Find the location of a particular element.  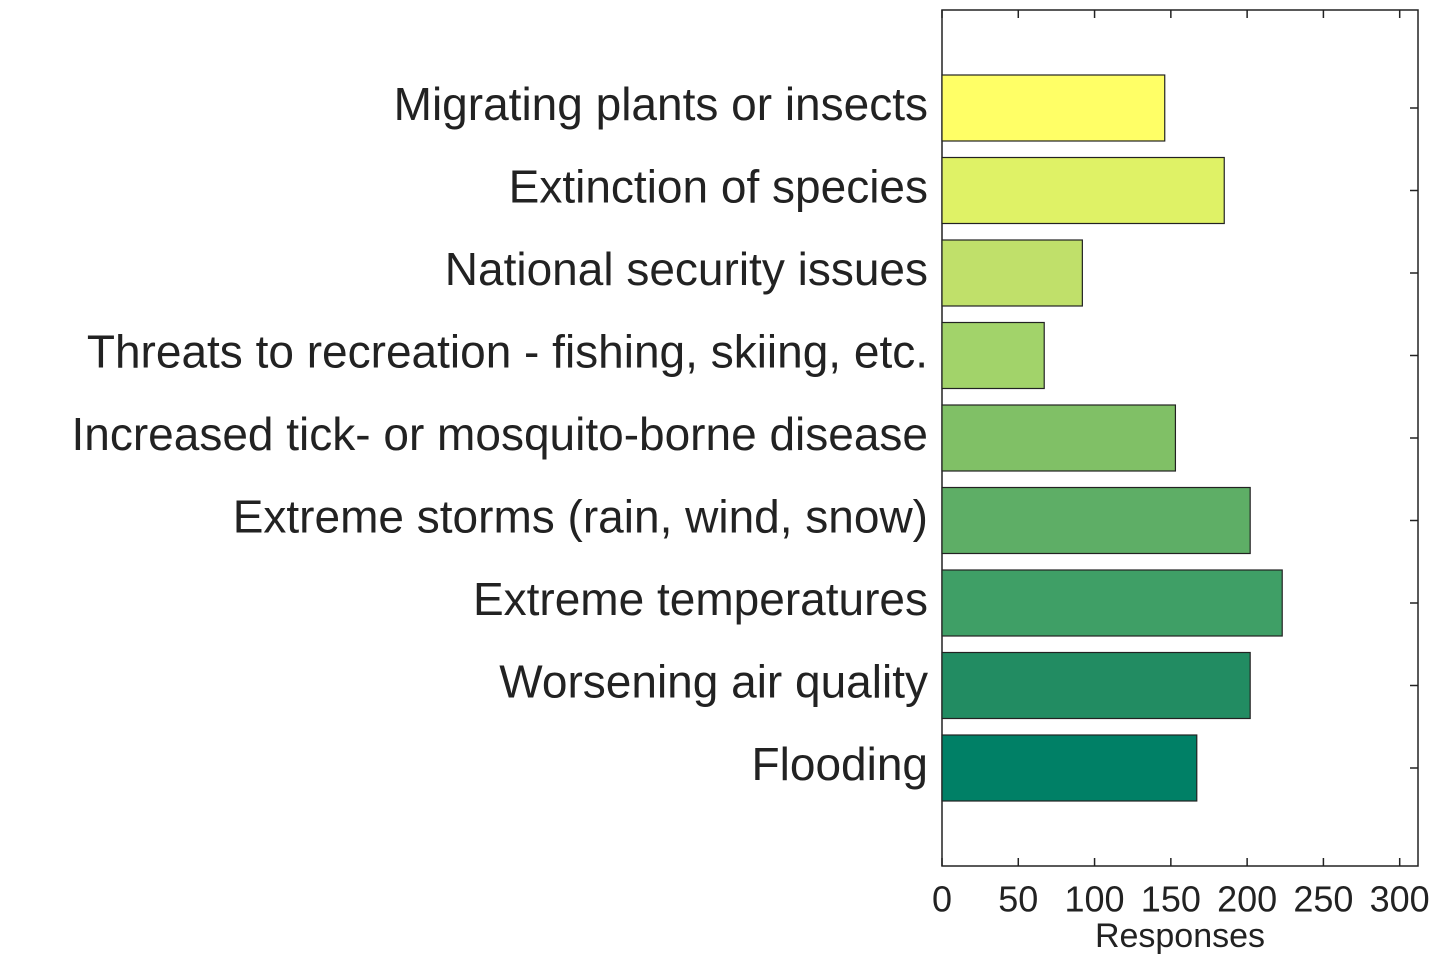

x-tick-label: 300 is located at coordinates (1400, 899).